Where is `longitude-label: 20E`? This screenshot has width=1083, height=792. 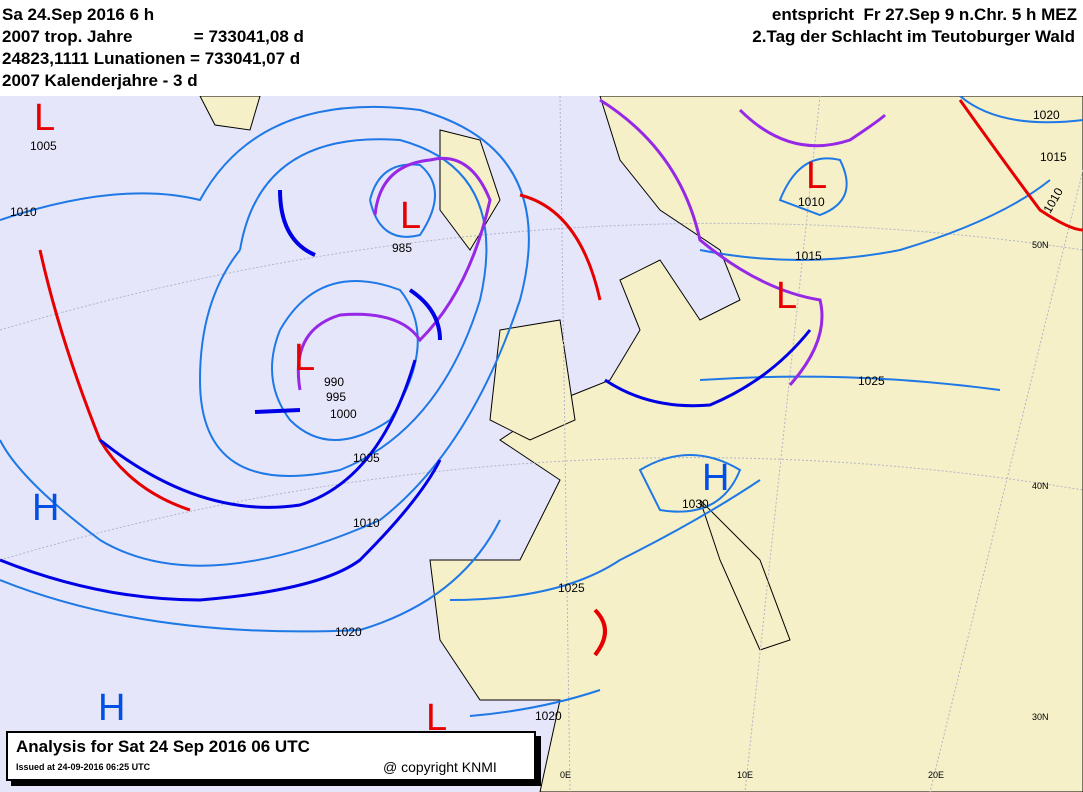 longitude-label: 20E is located at coordinates (936, 775).